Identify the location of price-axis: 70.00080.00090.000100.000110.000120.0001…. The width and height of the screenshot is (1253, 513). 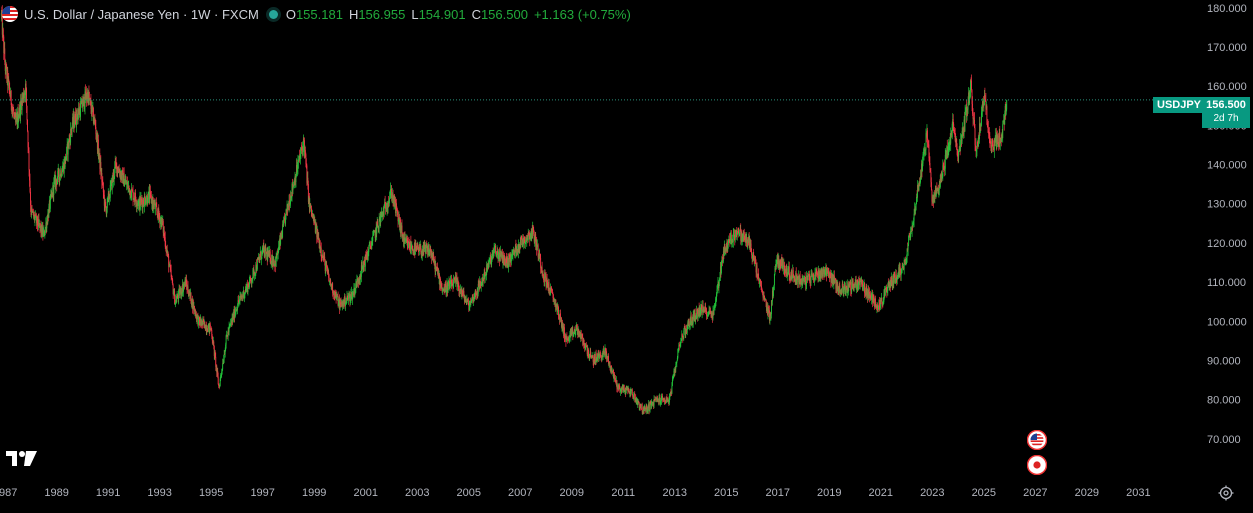
(1227, 224).